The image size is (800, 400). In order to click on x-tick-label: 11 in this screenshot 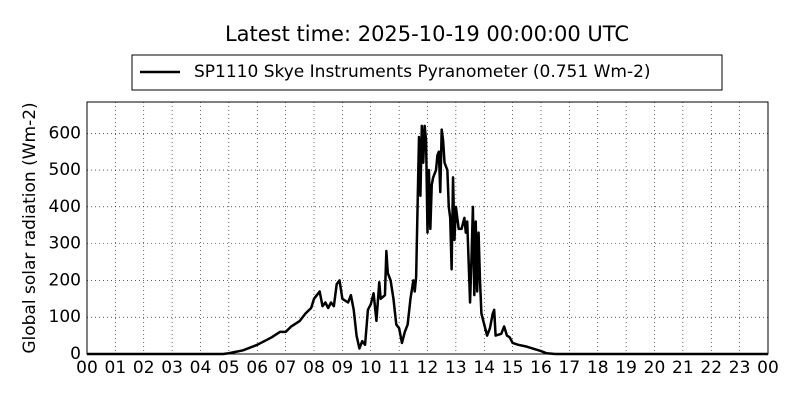, I will do `click(399, 368)`.